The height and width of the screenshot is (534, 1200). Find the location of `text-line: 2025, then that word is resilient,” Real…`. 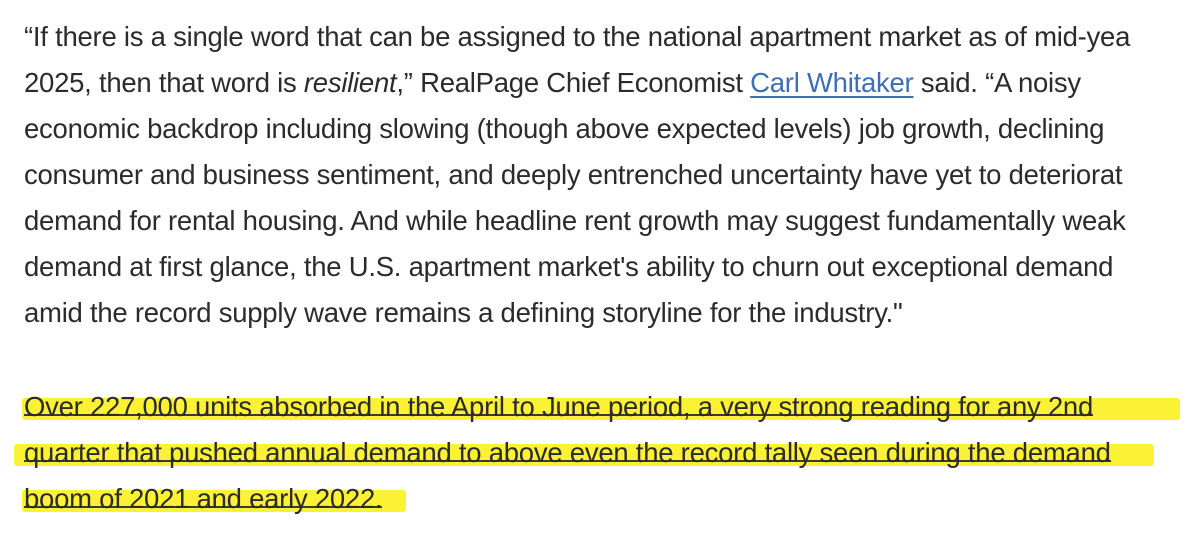

text-line: 2025, then that word is resilient,” Real… is located at coordinates (612, 83).